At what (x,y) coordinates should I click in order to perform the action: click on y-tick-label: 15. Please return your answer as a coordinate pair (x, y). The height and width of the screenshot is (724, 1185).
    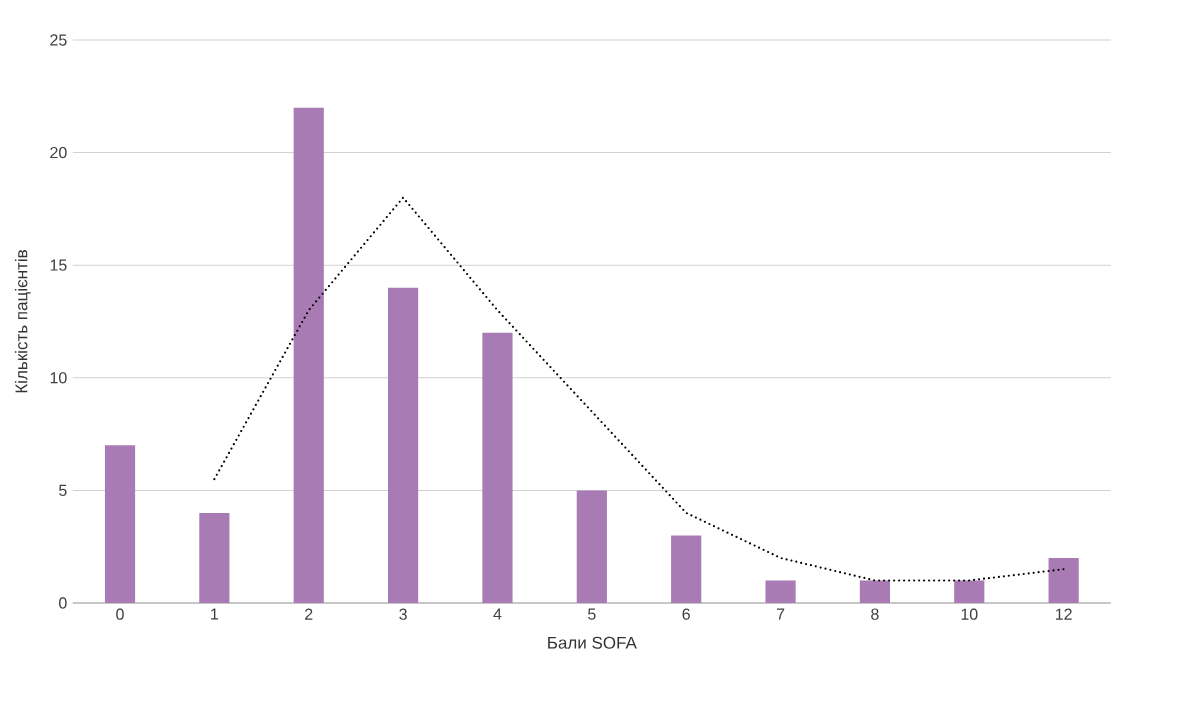
    Looking at the image, I should click on (58, 265).